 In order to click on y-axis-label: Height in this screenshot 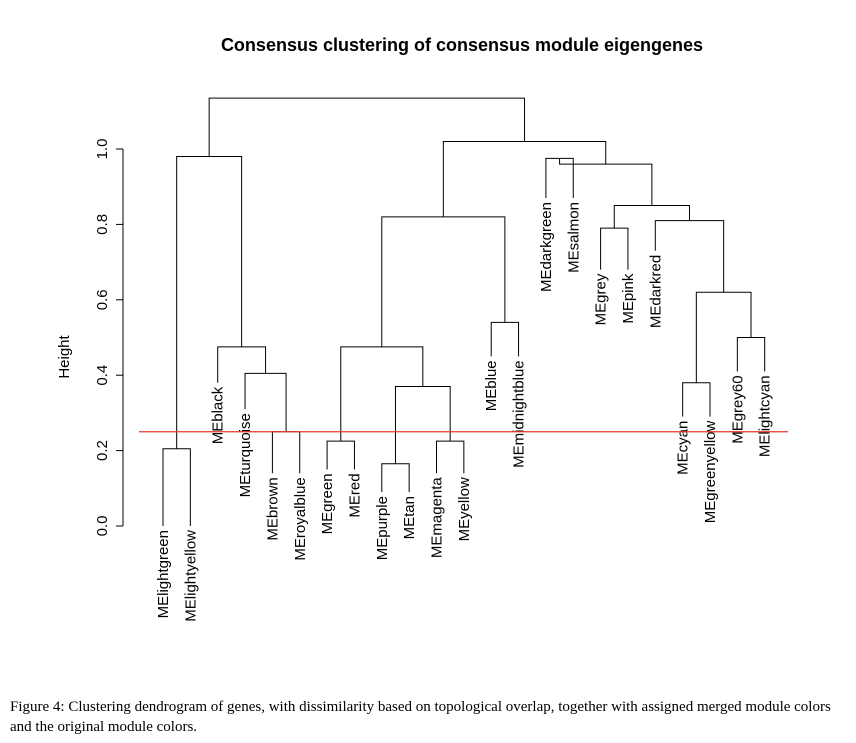, I will do `click(64, 356)`.